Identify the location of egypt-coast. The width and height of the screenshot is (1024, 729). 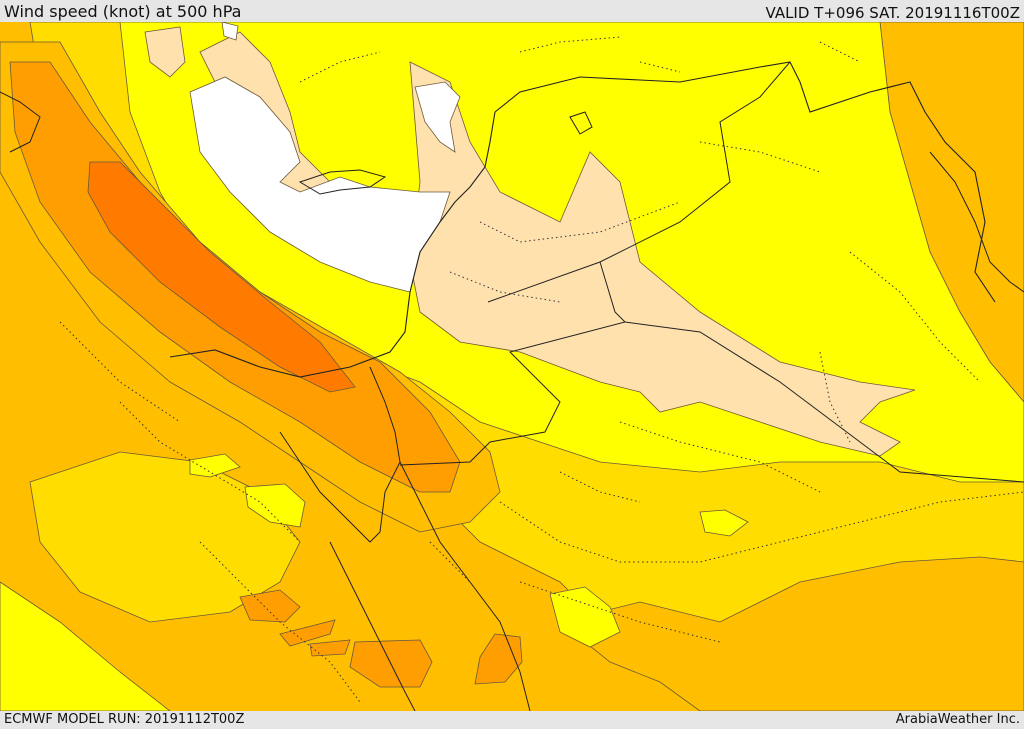
(372, 626).